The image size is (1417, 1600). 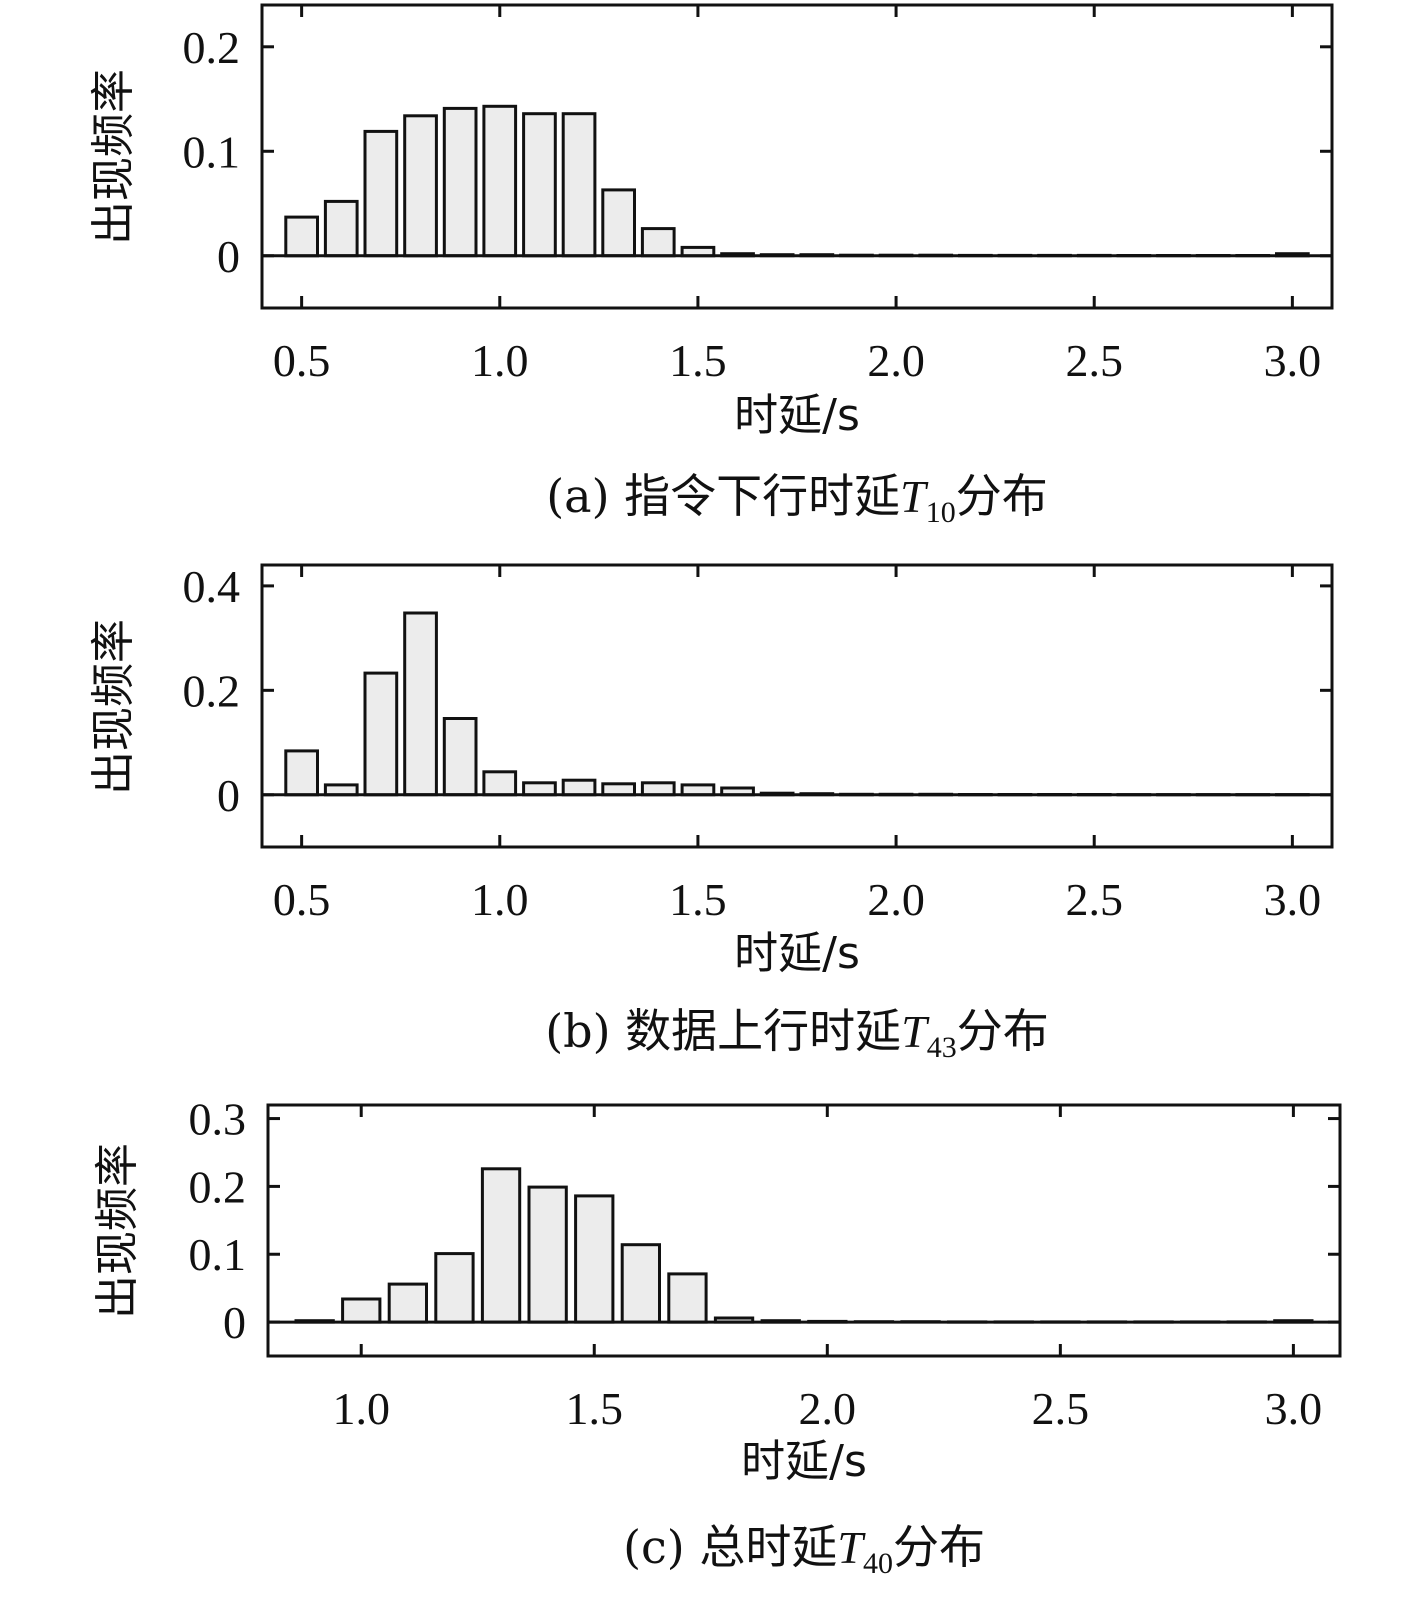 I want to click on caption-prefix: (b) 数据上行时延, so click(x=723, y=1031).